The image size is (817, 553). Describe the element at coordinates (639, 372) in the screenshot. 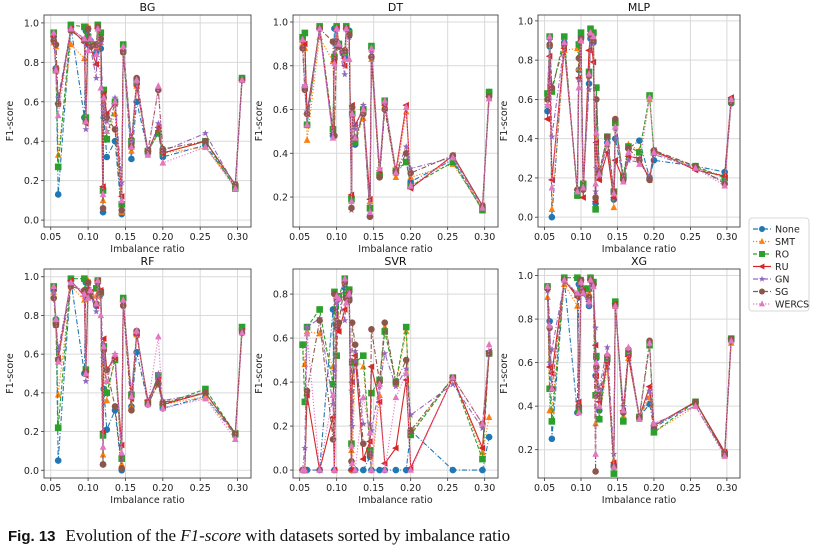

I see `series-none` at that location.